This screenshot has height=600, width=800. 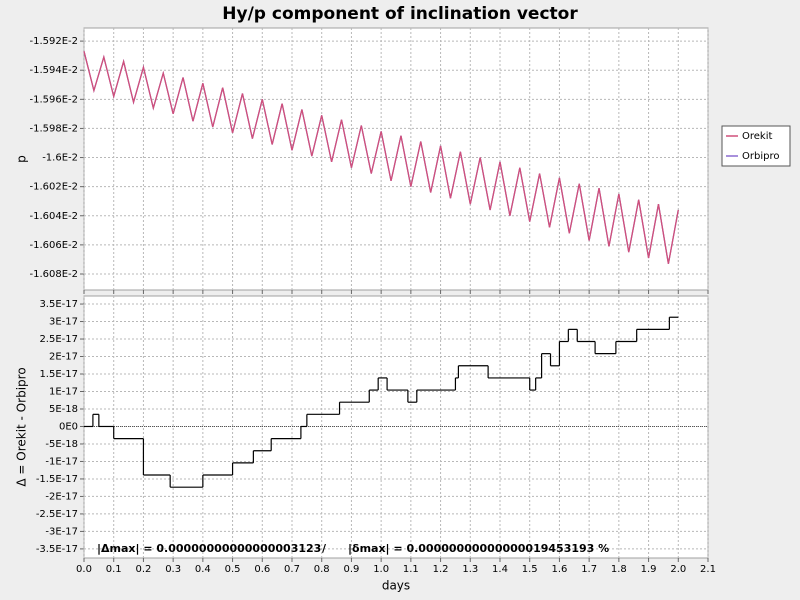 I want to click on x-tick-label: 1.9, so click(x=649, y=569).